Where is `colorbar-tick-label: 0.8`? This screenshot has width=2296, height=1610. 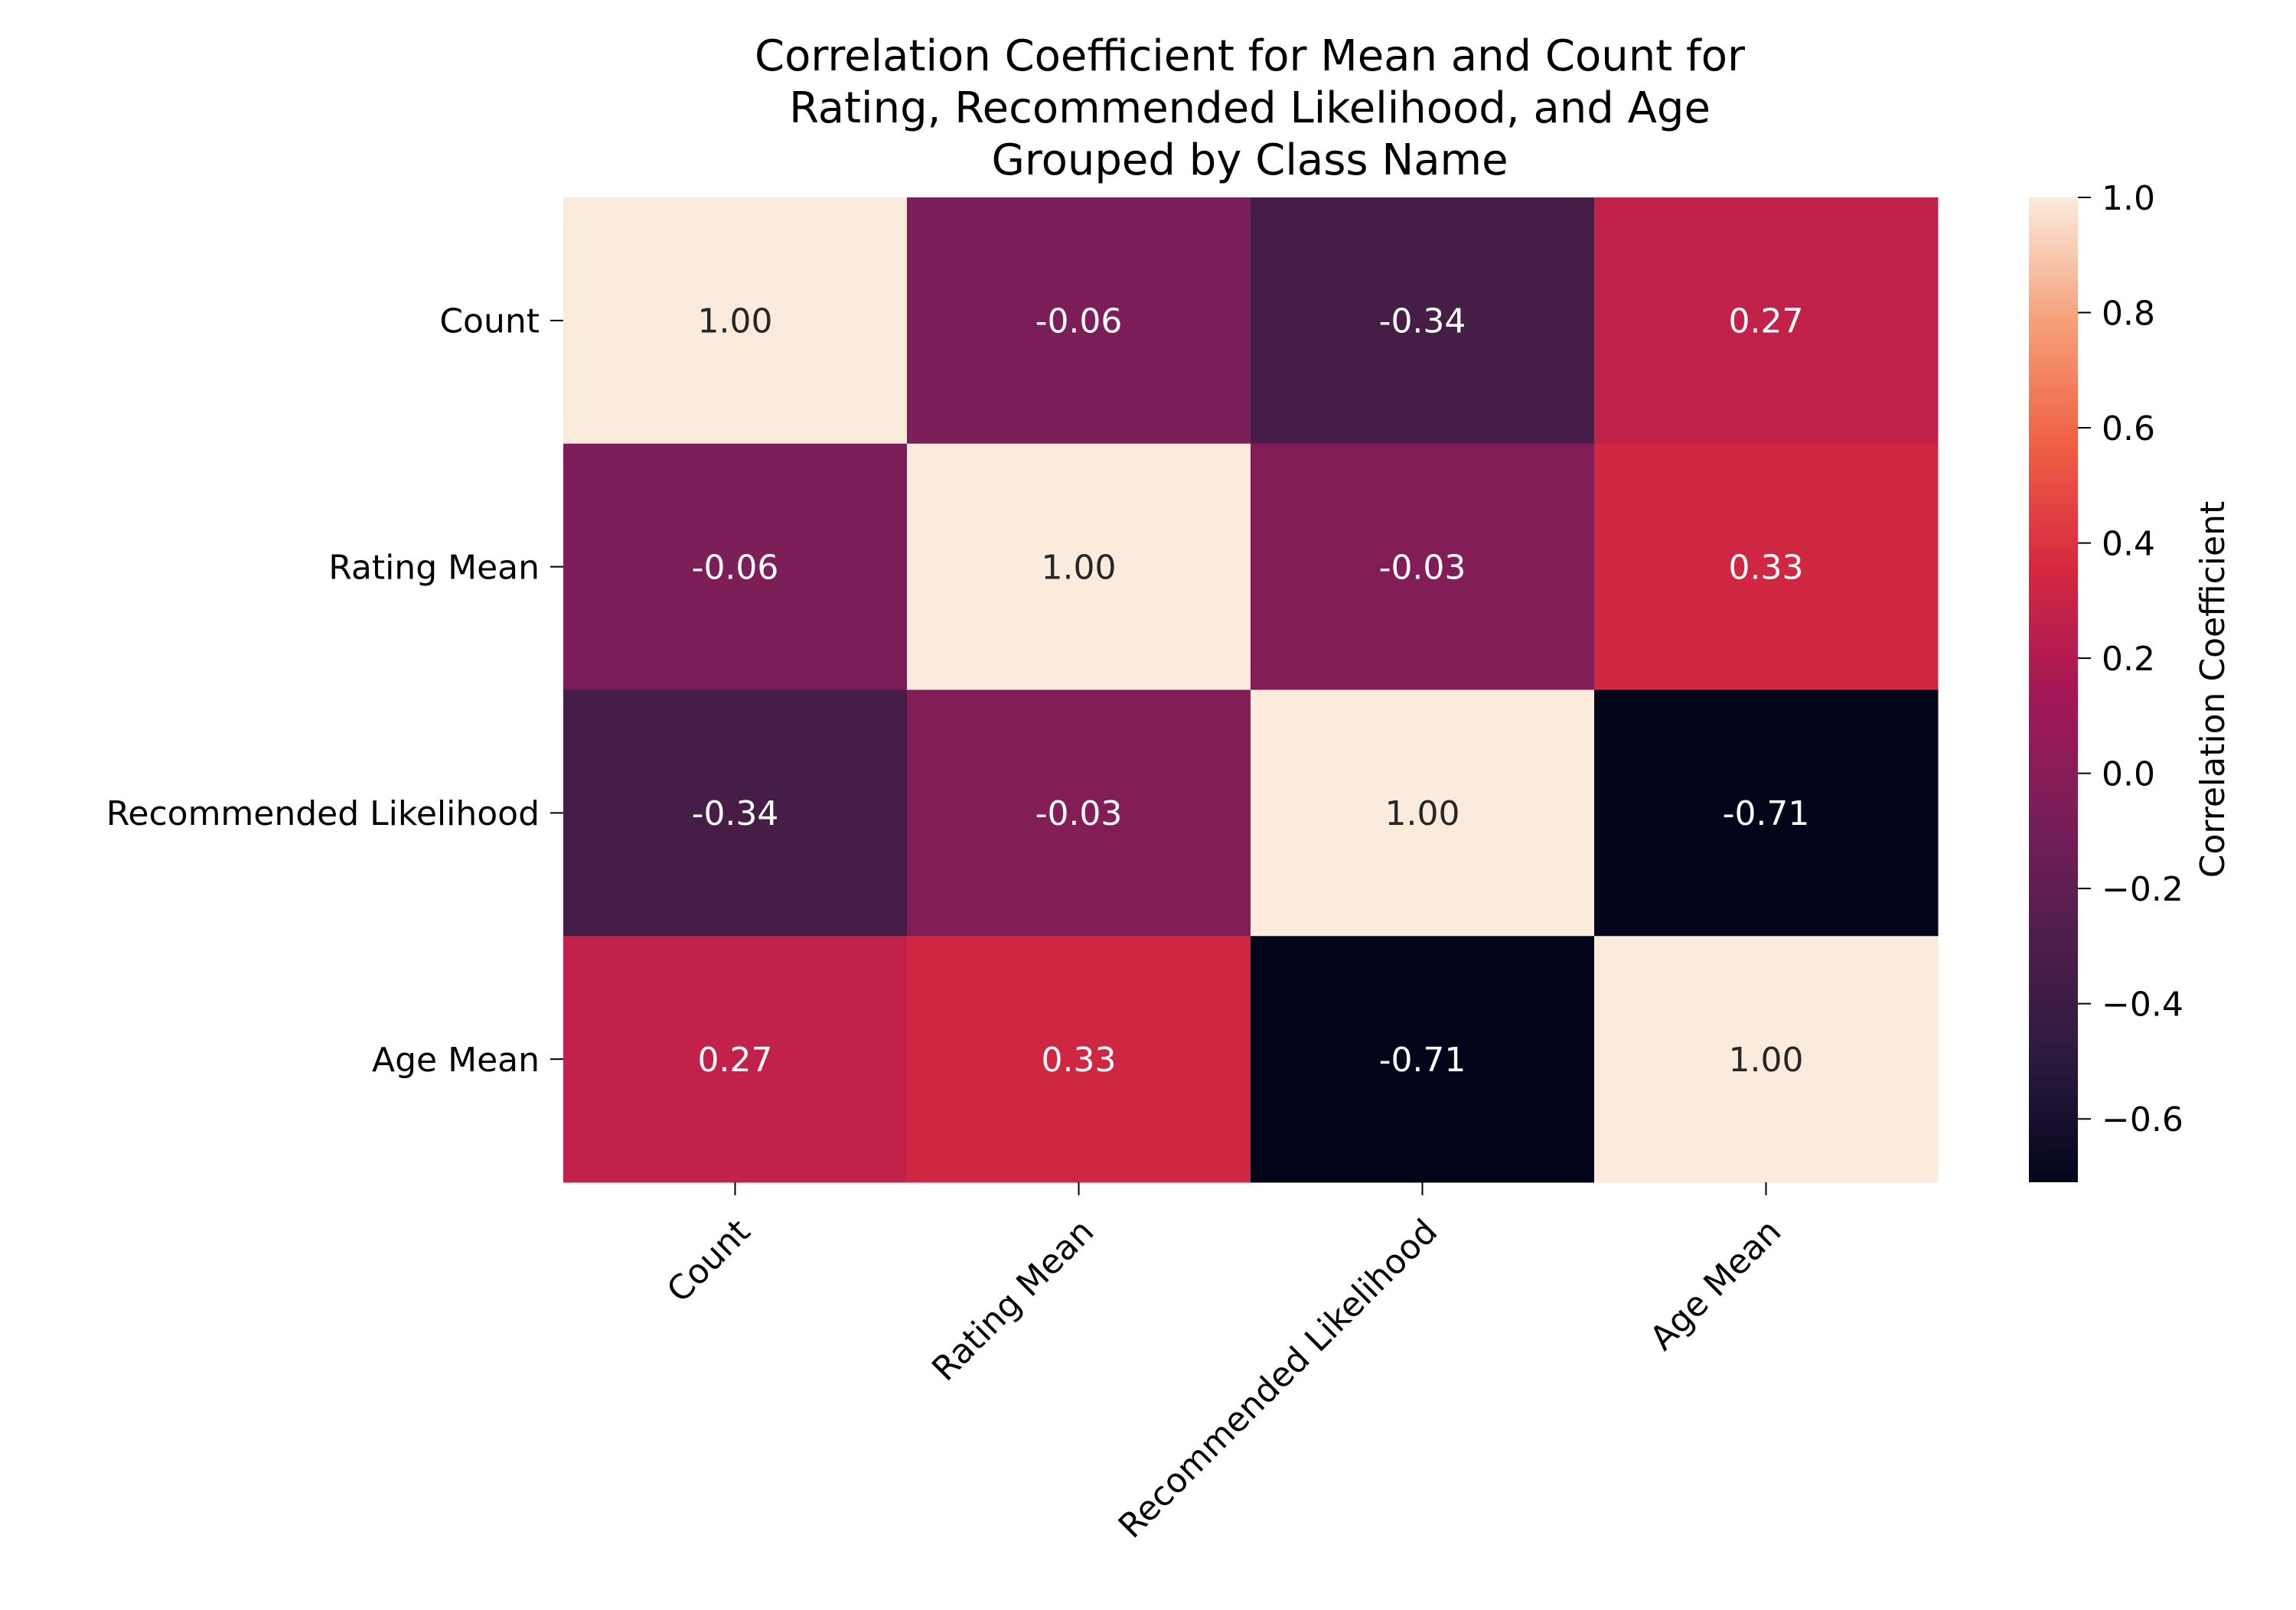
colorbar-tick-label: 0.8 is located at coordinates (2128, 314).